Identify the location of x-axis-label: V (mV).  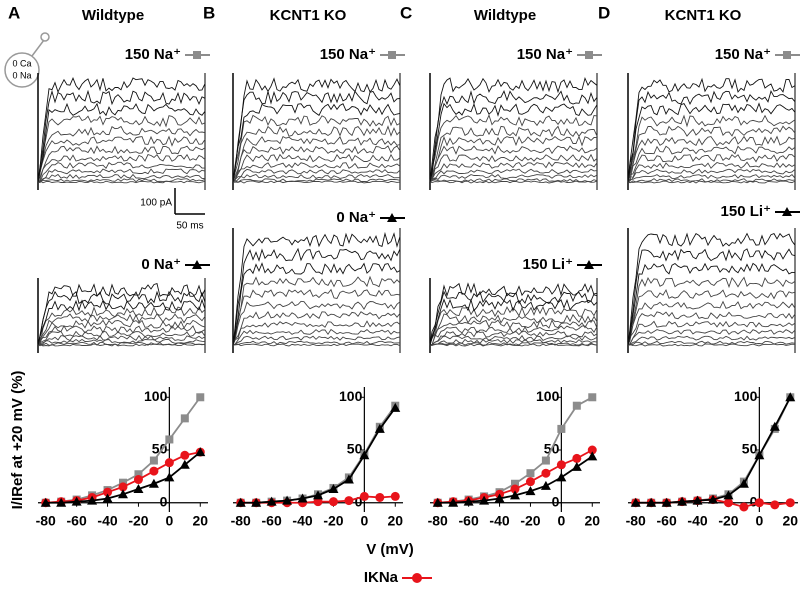
(390, 549).